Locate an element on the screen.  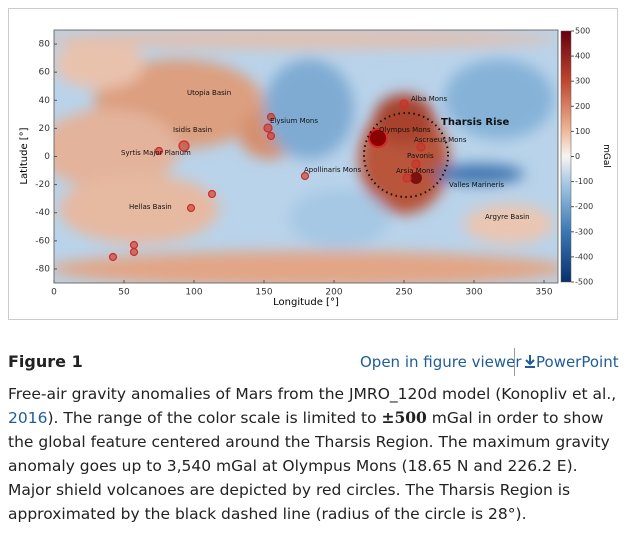
map-annotation: Syrtis Major Planum is located at coordinates (156, 153).